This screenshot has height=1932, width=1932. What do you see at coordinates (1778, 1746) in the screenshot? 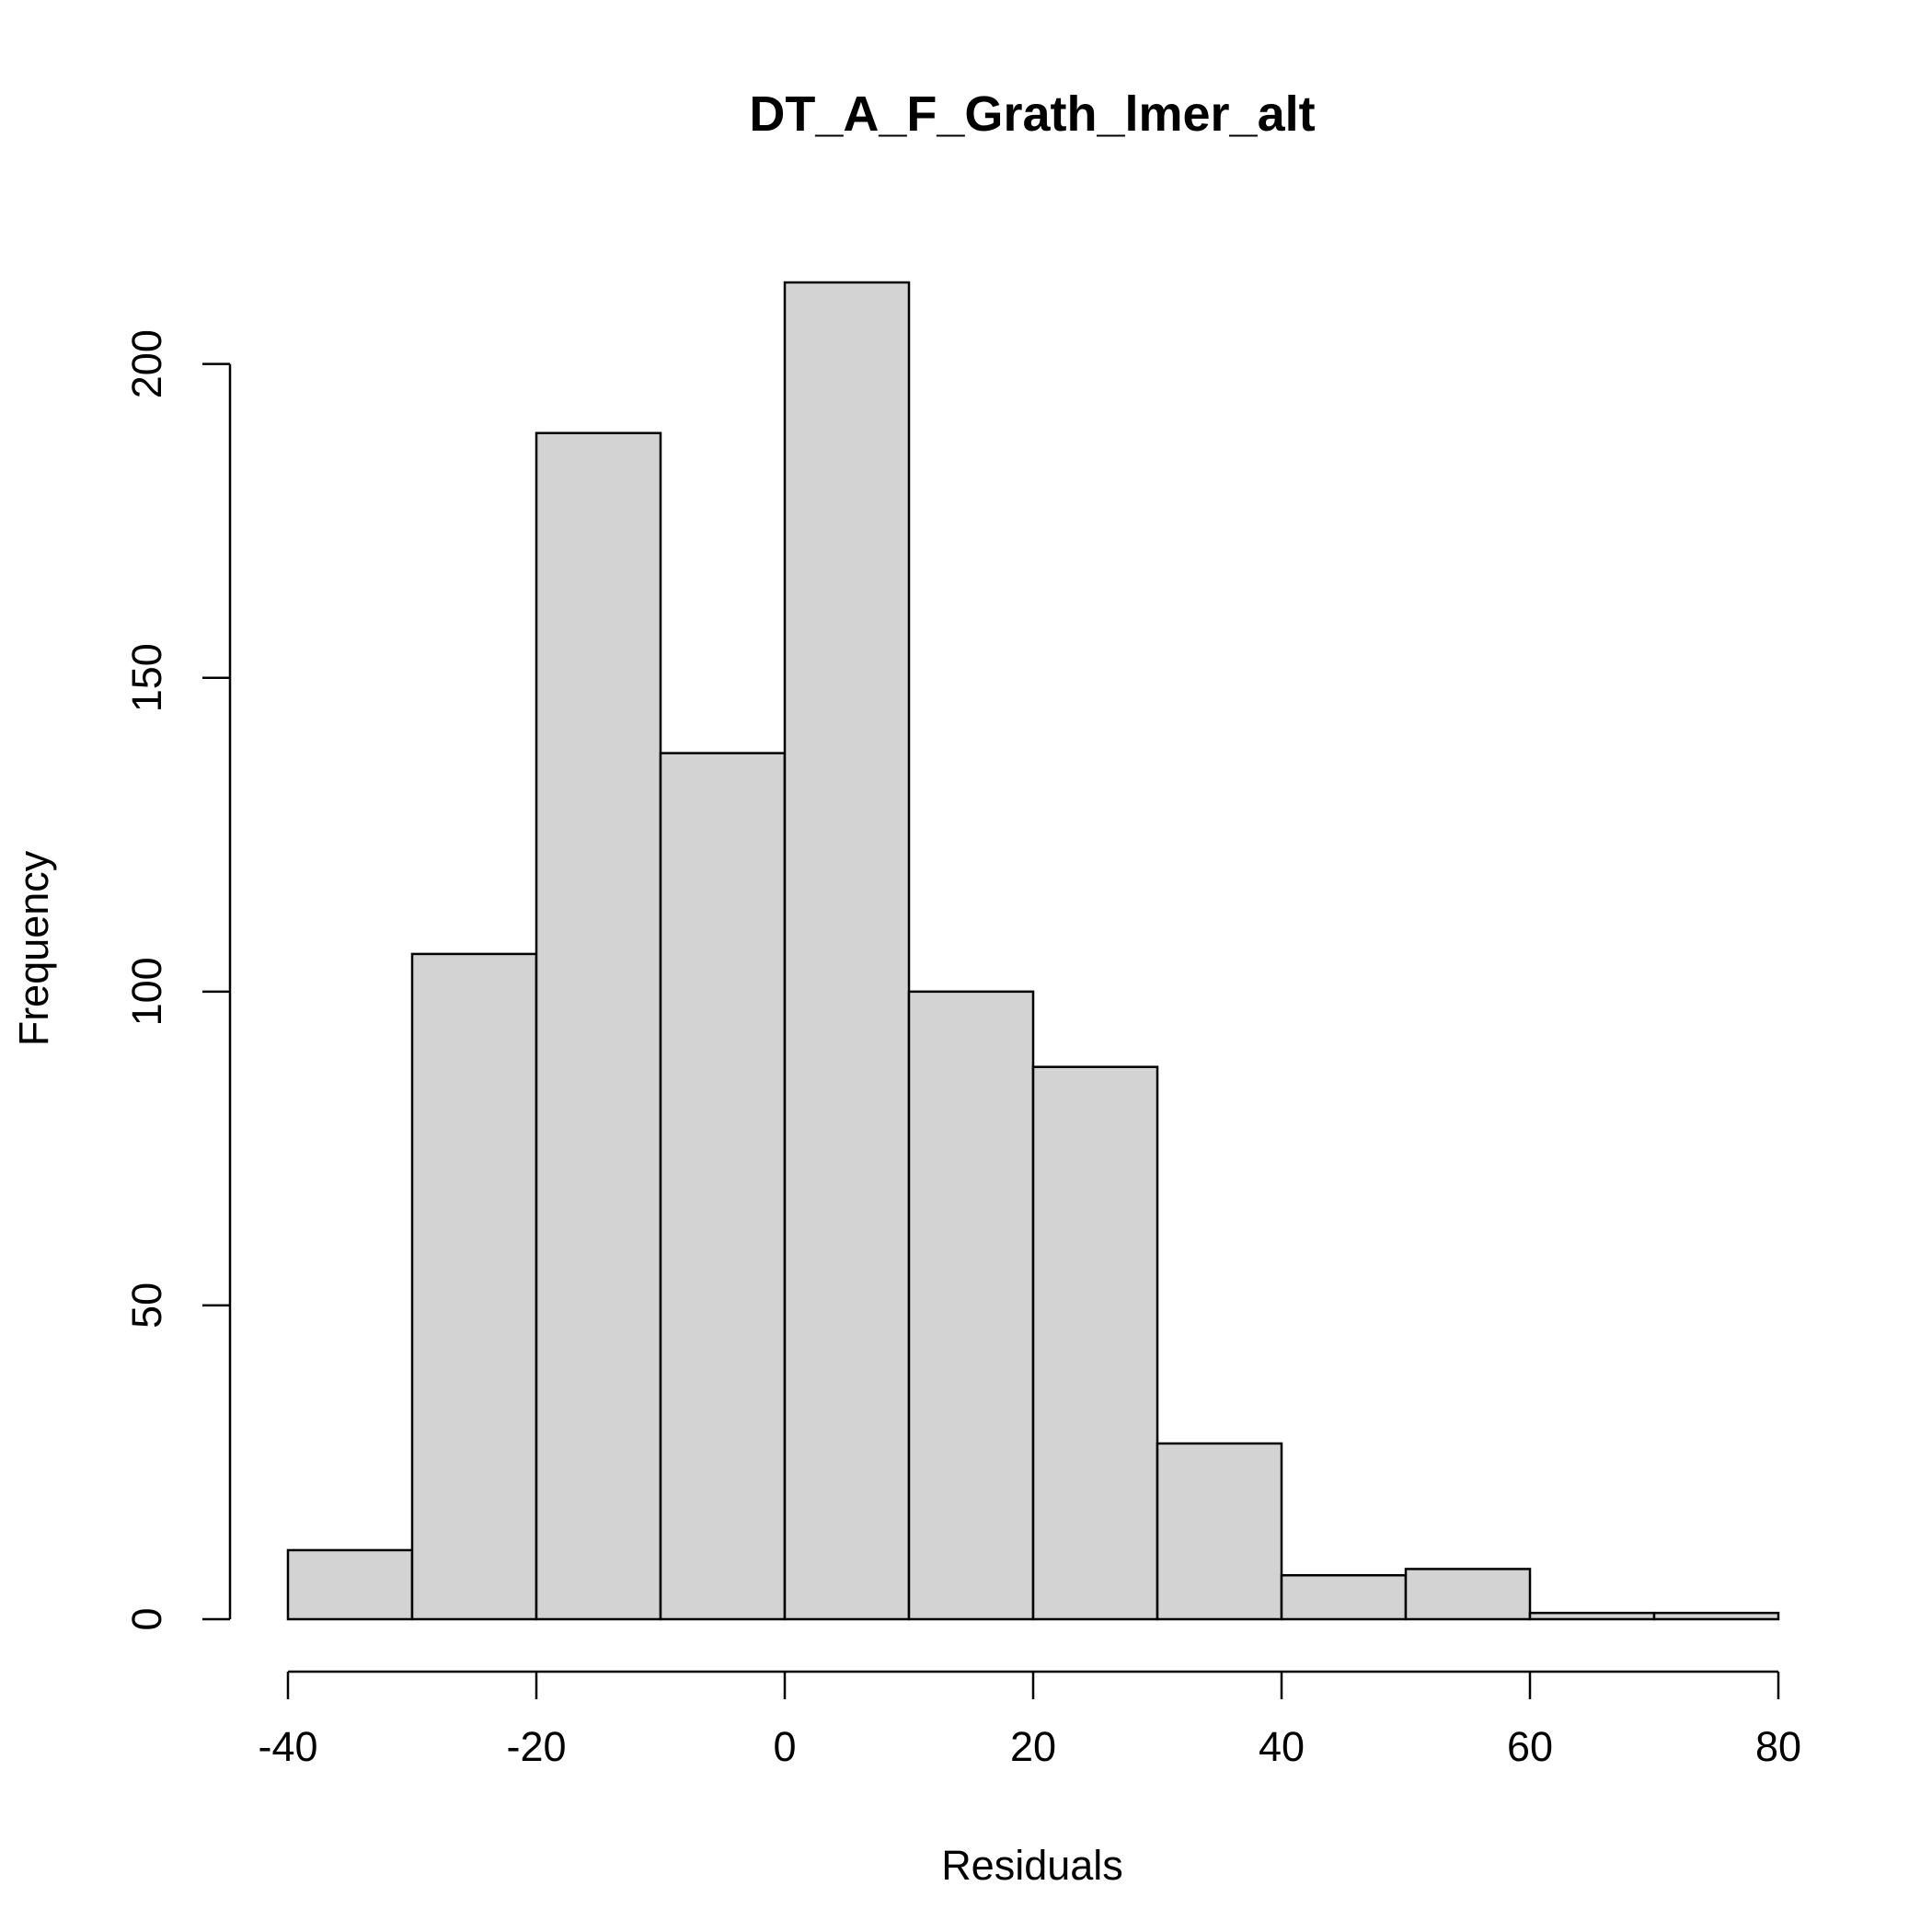
I see `x-tick-label: 80` at bounding box center [1778, 1746].